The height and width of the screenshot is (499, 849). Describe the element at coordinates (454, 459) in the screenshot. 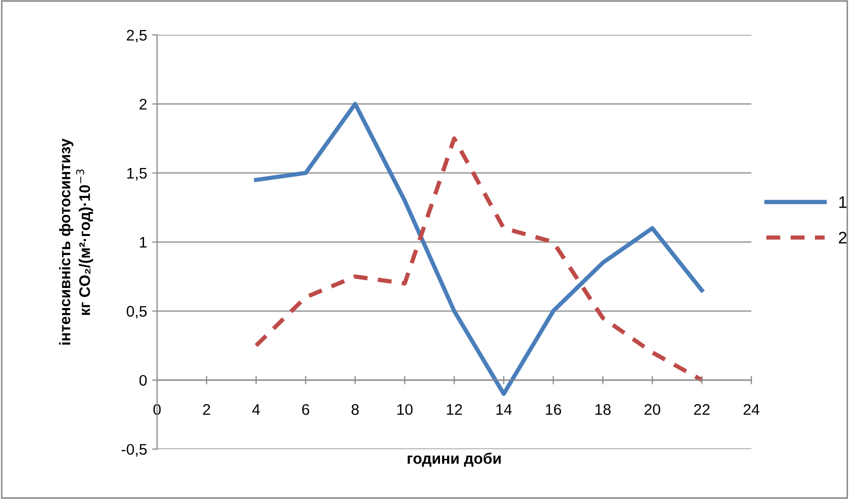

I see `x-axis-title: години доби` at that location.